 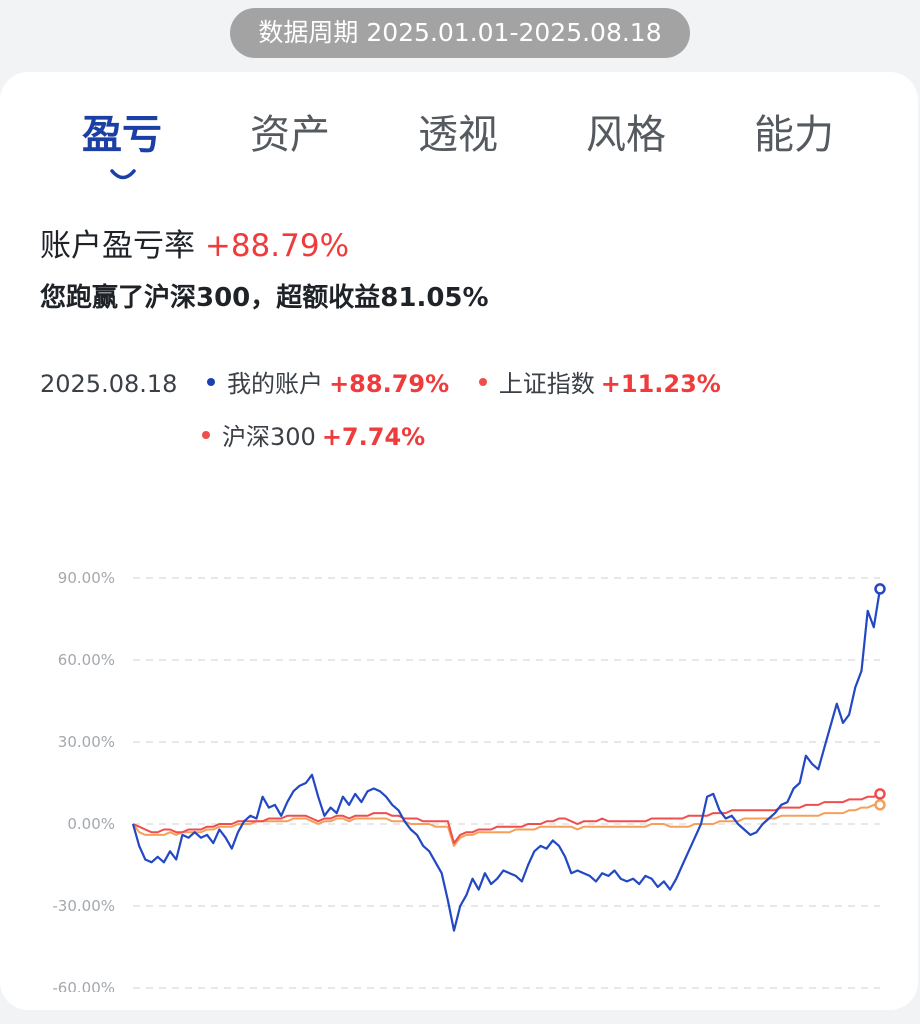 What do you see at coordinates (460, 33) in the screenshot?
I see `data-period-badge: 数据周期 2025.01.01-2025.08.18` at bounding box center [460, 33].